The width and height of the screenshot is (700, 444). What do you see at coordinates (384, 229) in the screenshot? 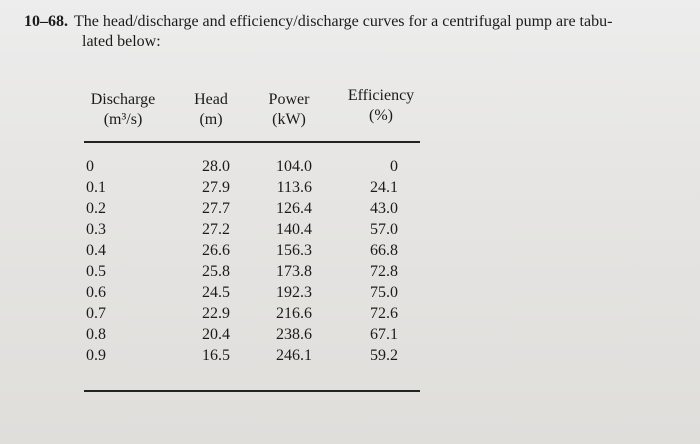
I see `cell-efficiency: 57.0` at bounding box center [384, 229].